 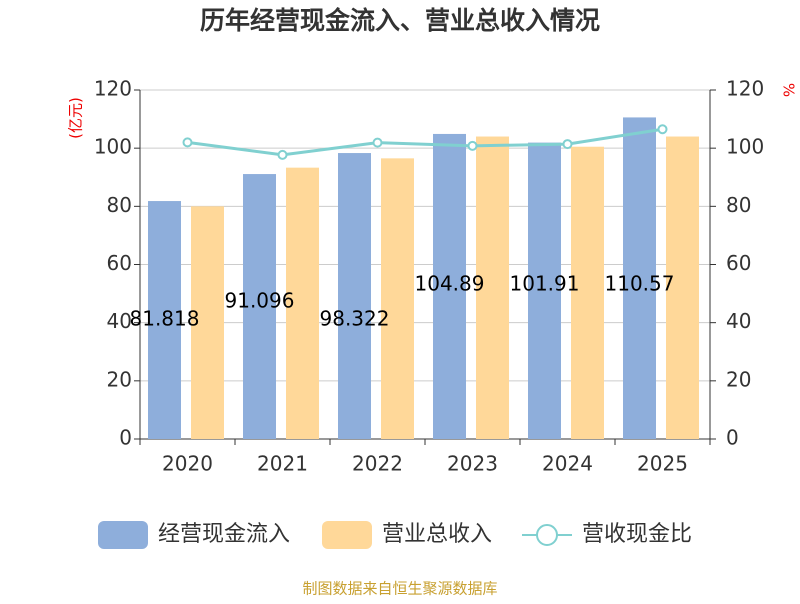 I want to click on y2-tick-label: 120, so click(x=745, y=89).